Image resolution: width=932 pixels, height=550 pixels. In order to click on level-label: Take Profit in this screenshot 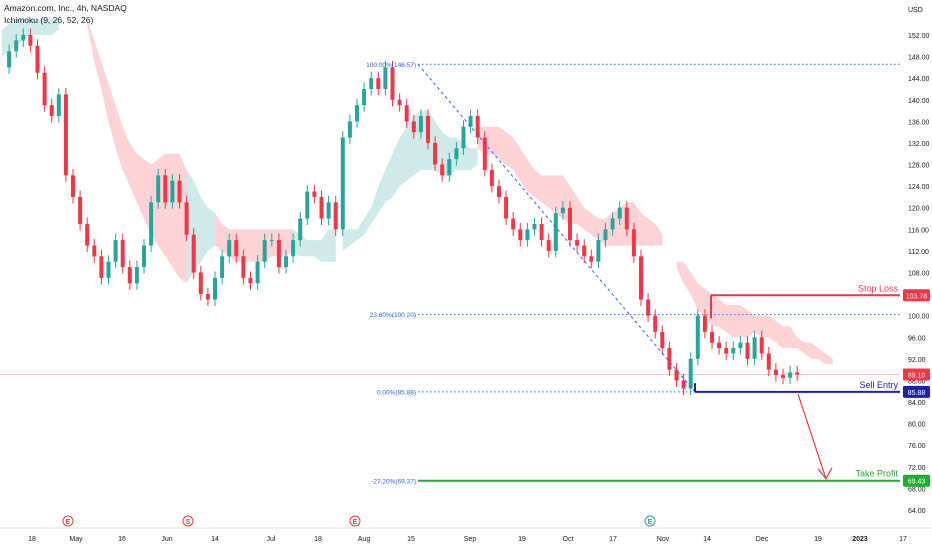, I will do `click(876, 474)`.